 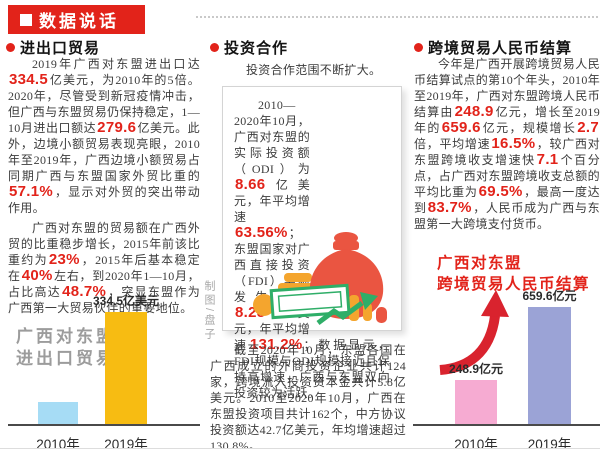 I want to click on text-run: 2019年广西对东盟进出口达, so click(x=116, y=64).